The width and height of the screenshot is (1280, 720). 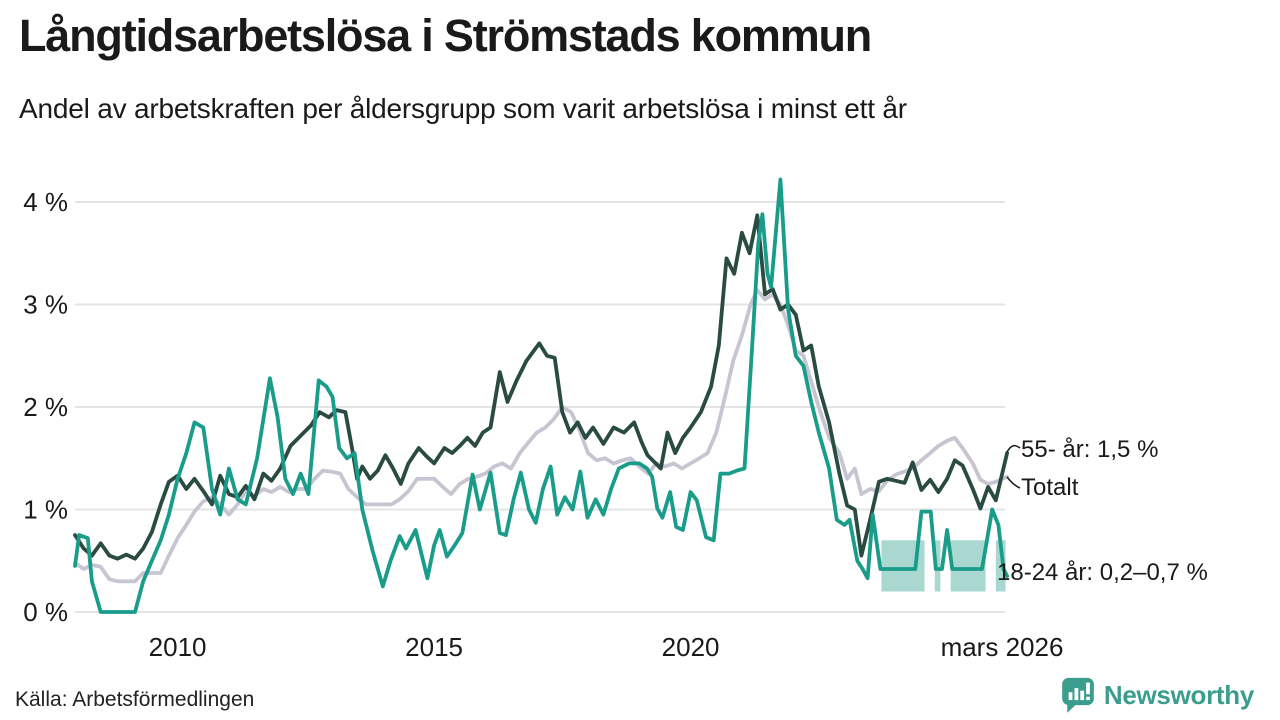 What do you see at coordinates (135, 699) in the screenshot?
I see `source-note: Källa: Arbetsförmedlingen` at bounding box center [135, 699].